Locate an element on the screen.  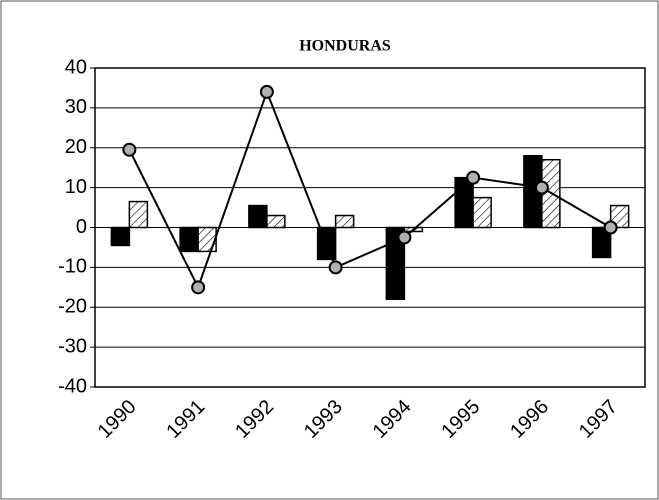
y-tick-label: 0 is located at coordinates (81, 227).